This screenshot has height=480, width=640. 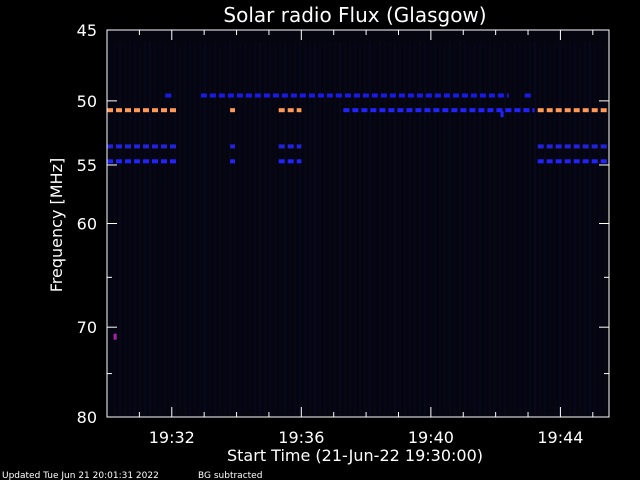 I want to click on x-axis-label: Start Time (21-Jun-22 19:30:00), so click(x=355, y=455).